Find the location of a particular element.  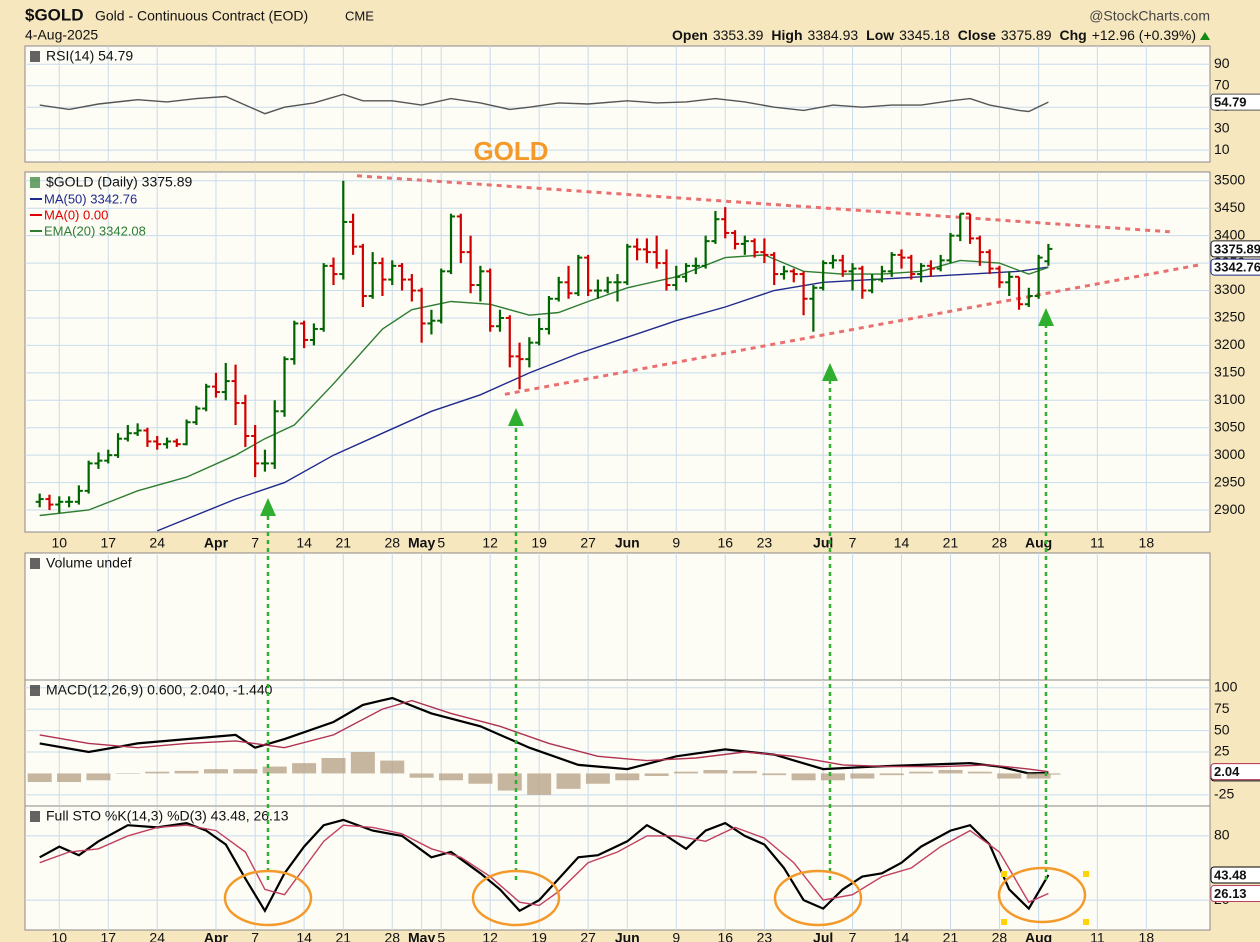

y-tick-label: 3500 is located at coordinates (1229, 179).